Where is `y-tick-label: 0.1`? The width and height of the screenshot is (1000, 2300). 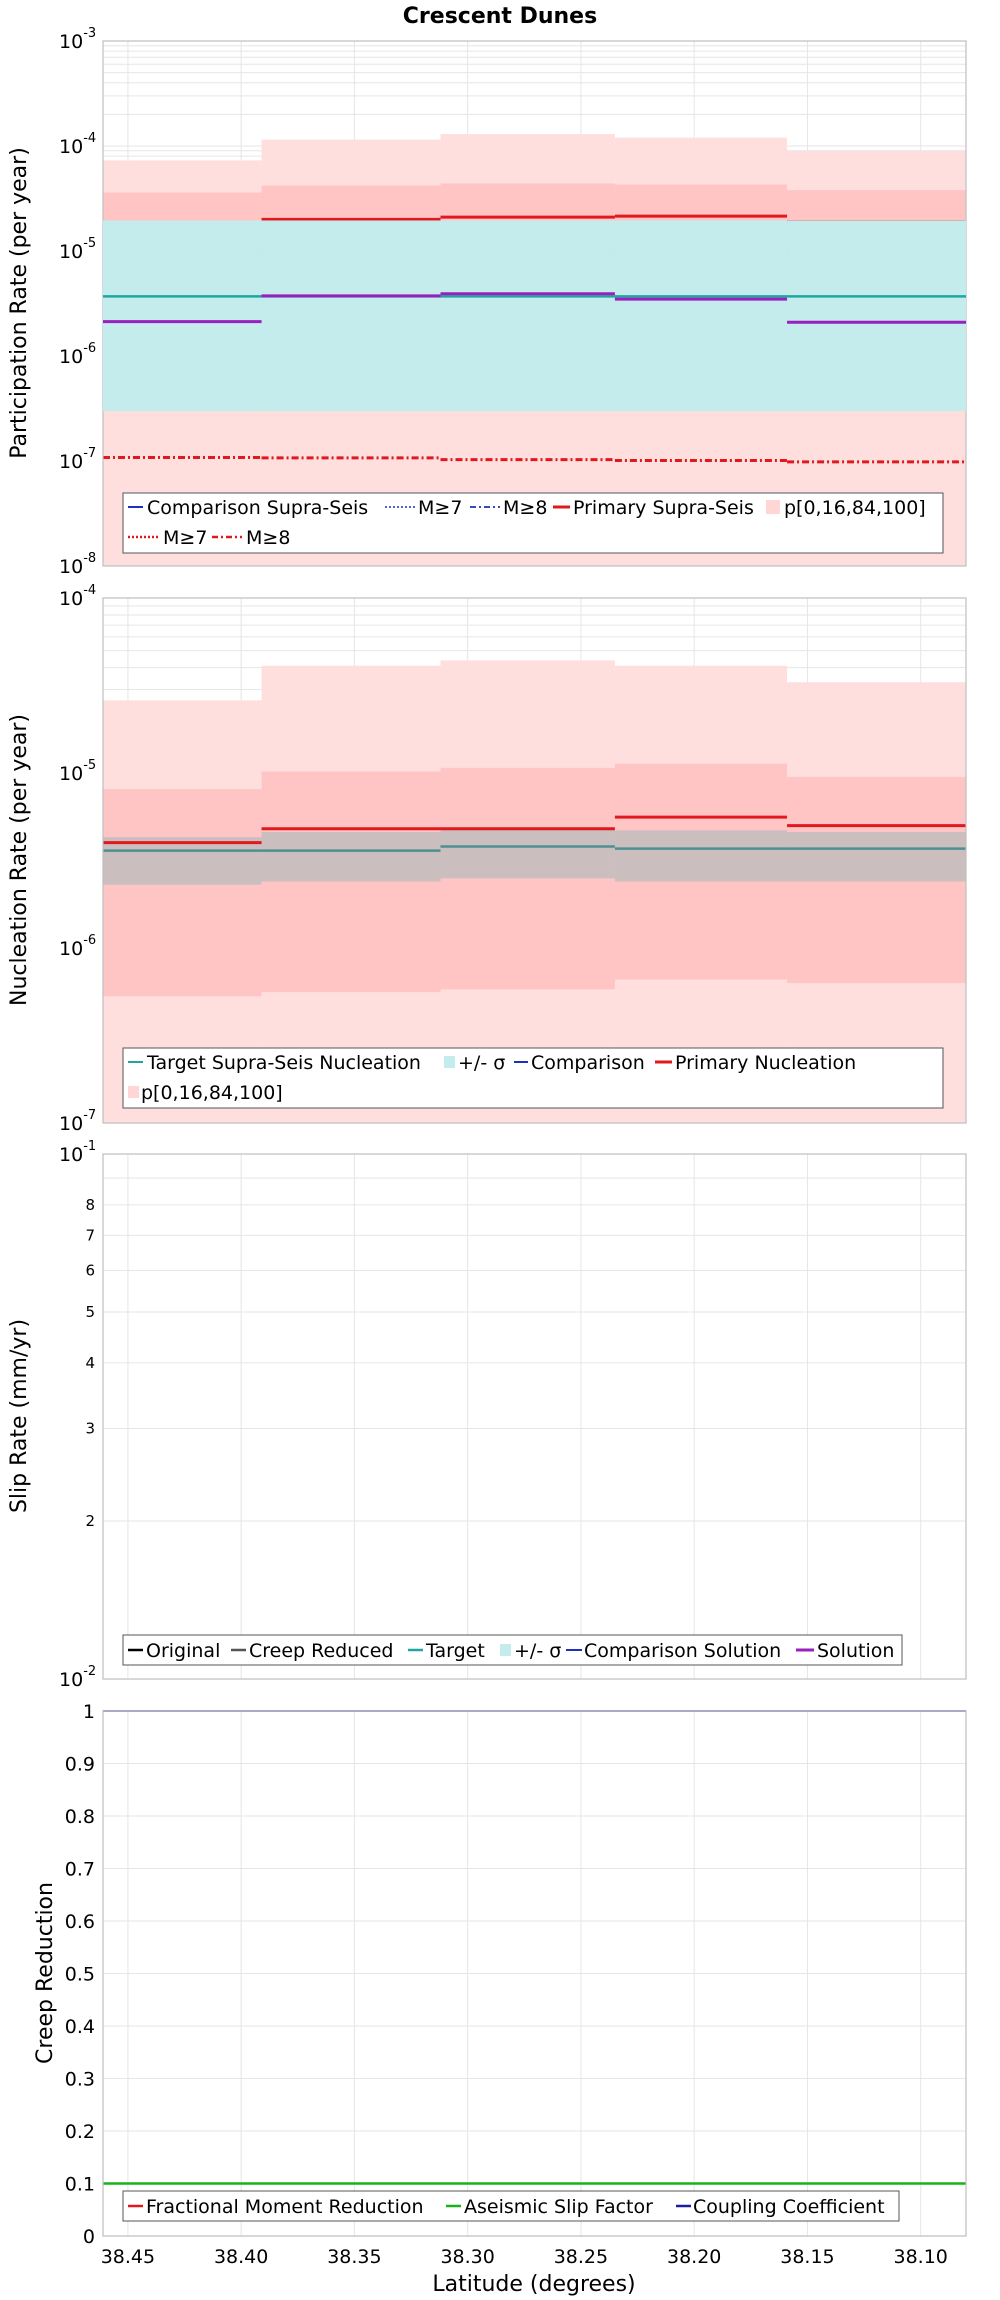
y-tick-label: 0.1 is located at coordinates (80, 2185).